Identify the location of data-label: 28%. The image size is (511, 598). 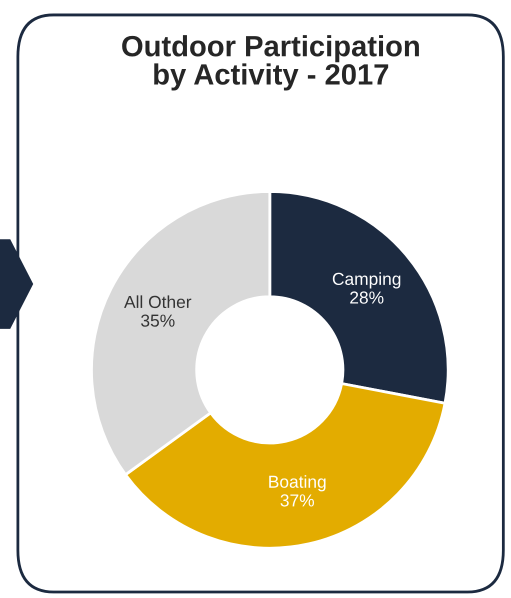
(367, 297).